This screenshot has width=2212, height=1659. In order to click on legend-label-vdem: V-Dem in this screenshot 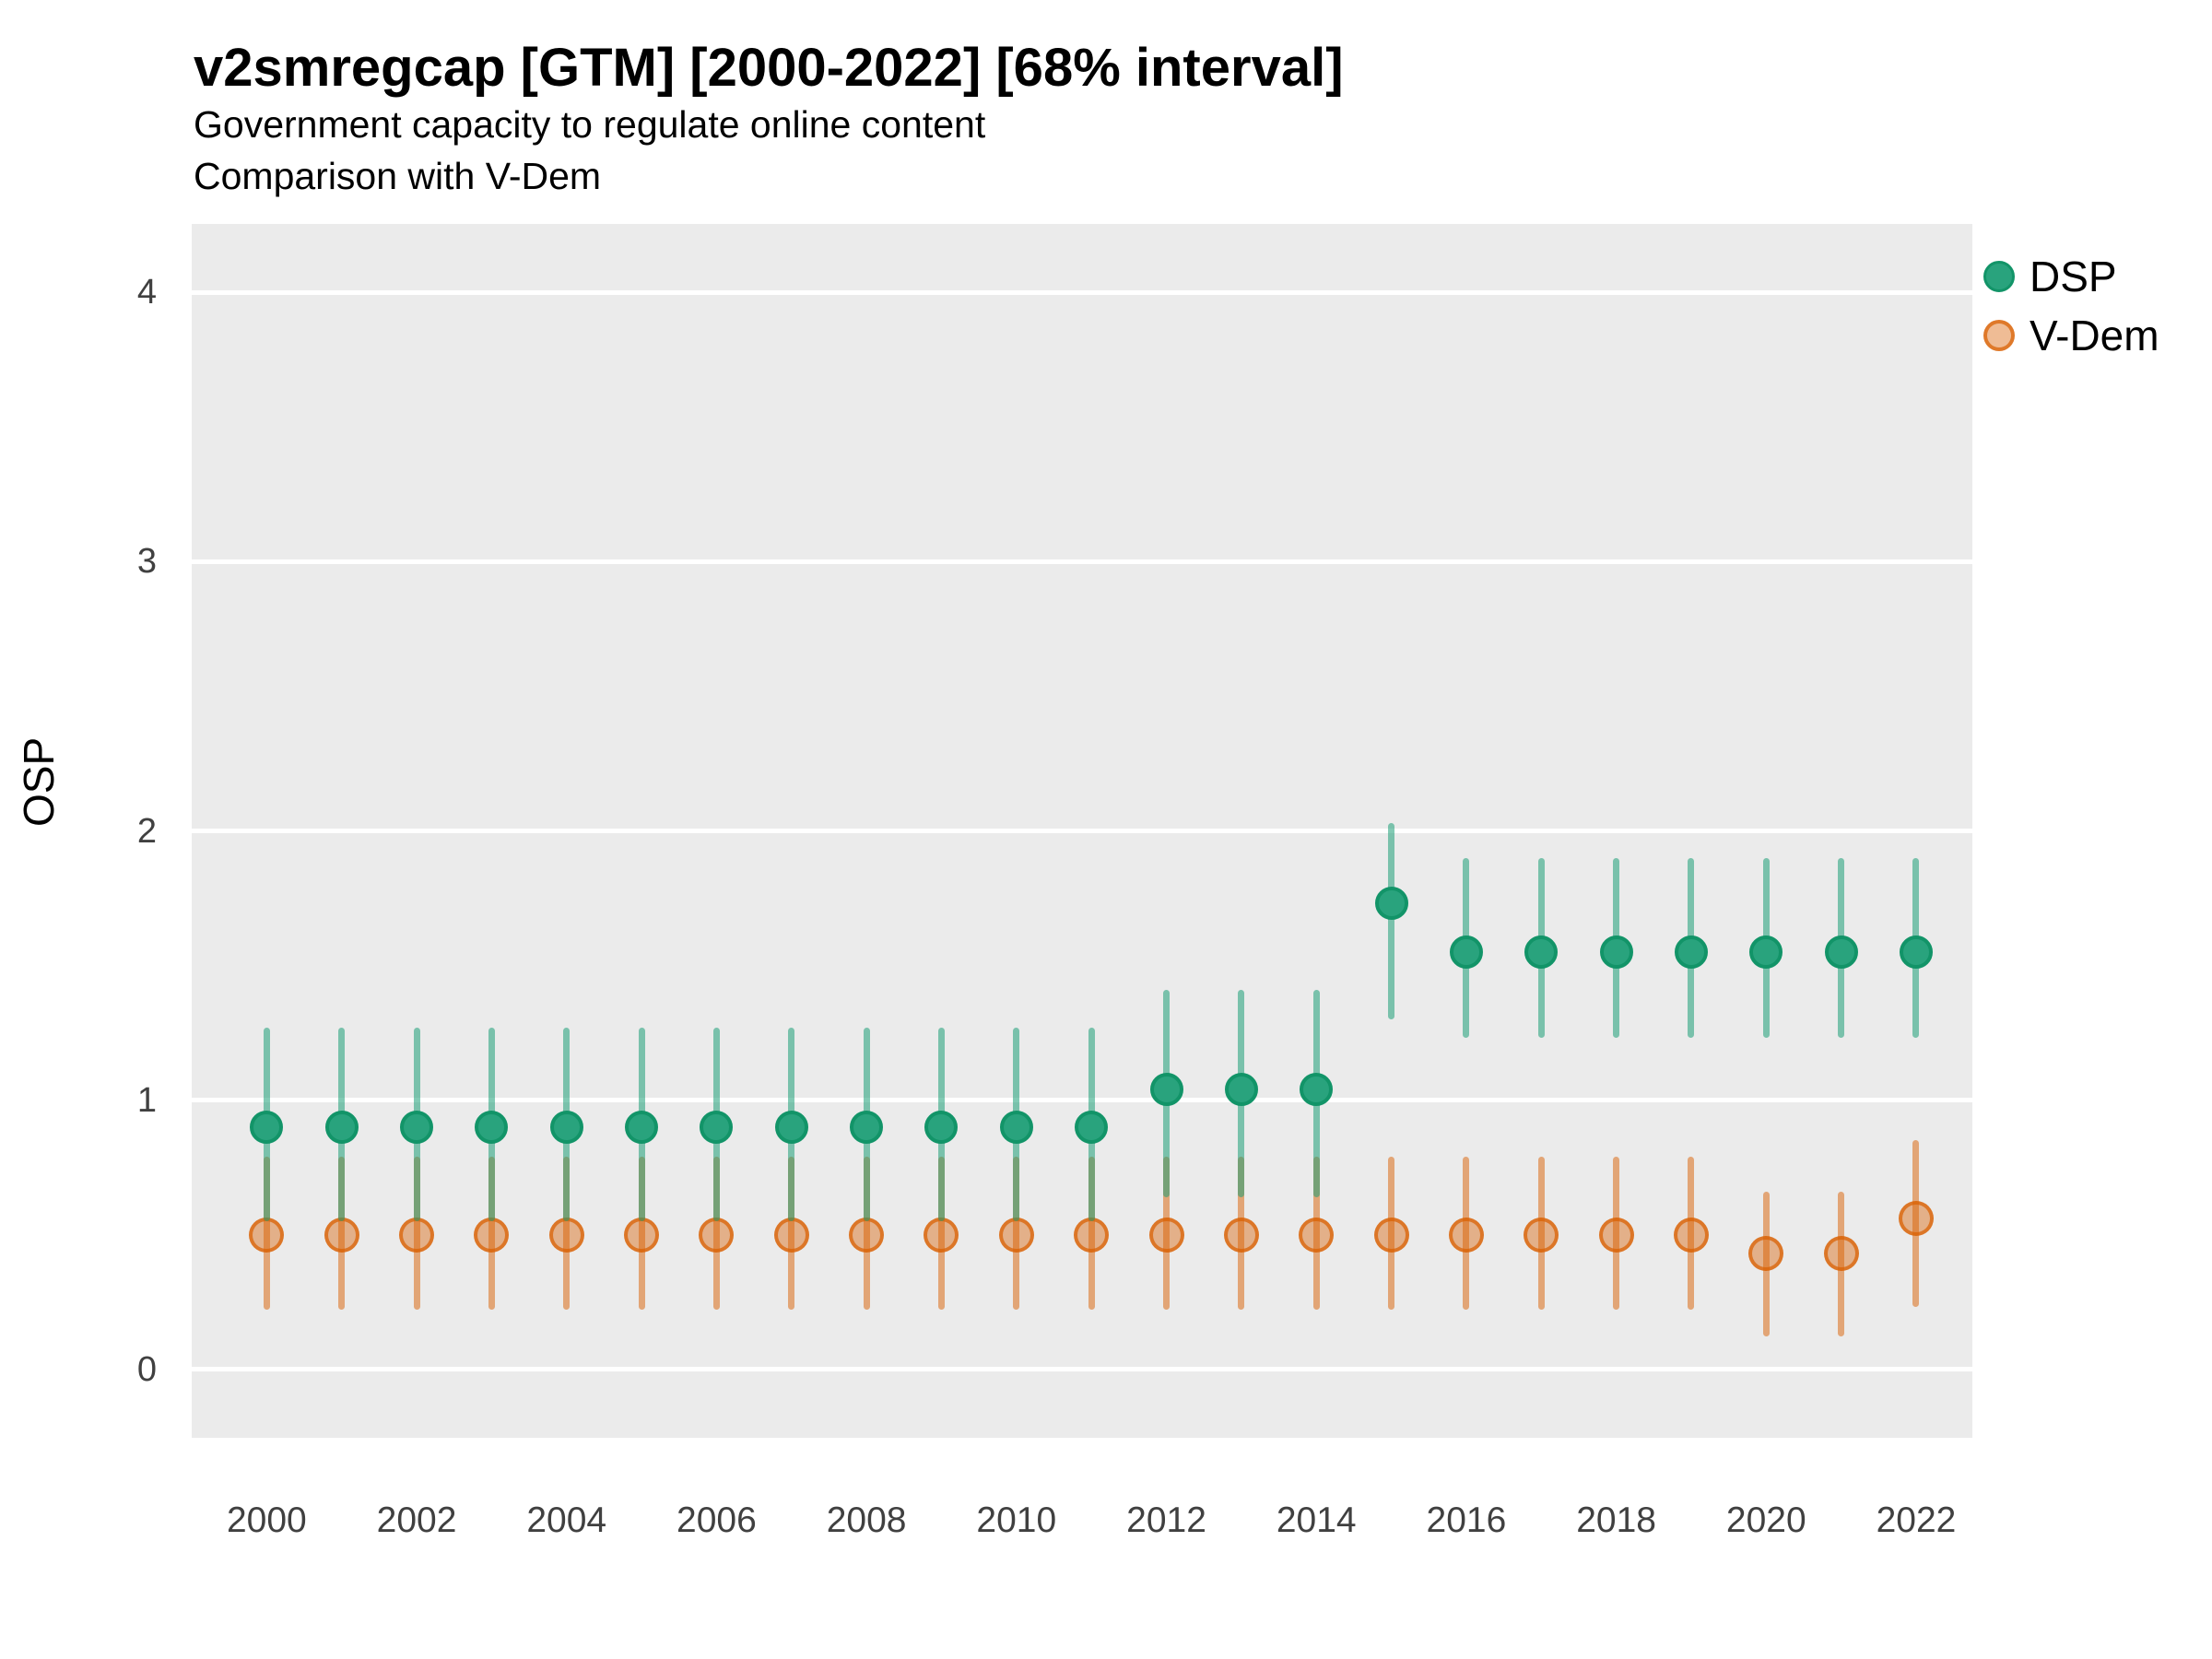, I will do `click(2094, 335)`.